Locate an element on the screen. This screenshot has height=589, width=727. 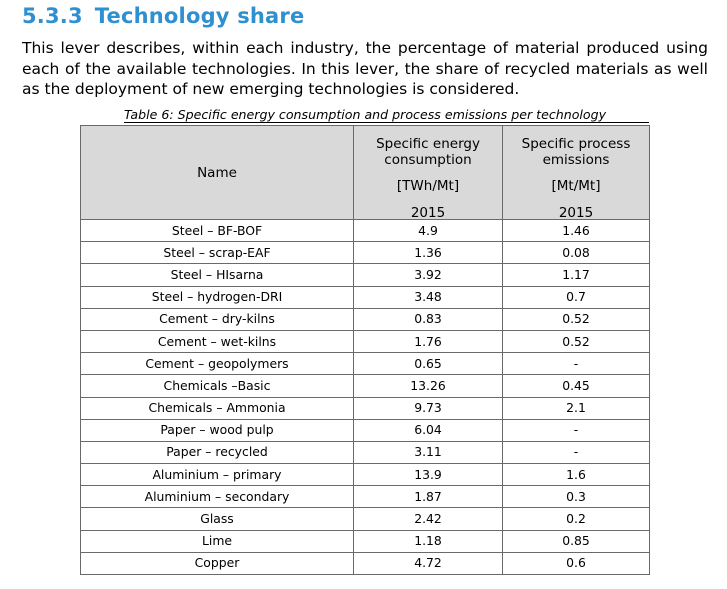
table-row: Paper – recycled 3.11- is located at coordinates (365, 452).